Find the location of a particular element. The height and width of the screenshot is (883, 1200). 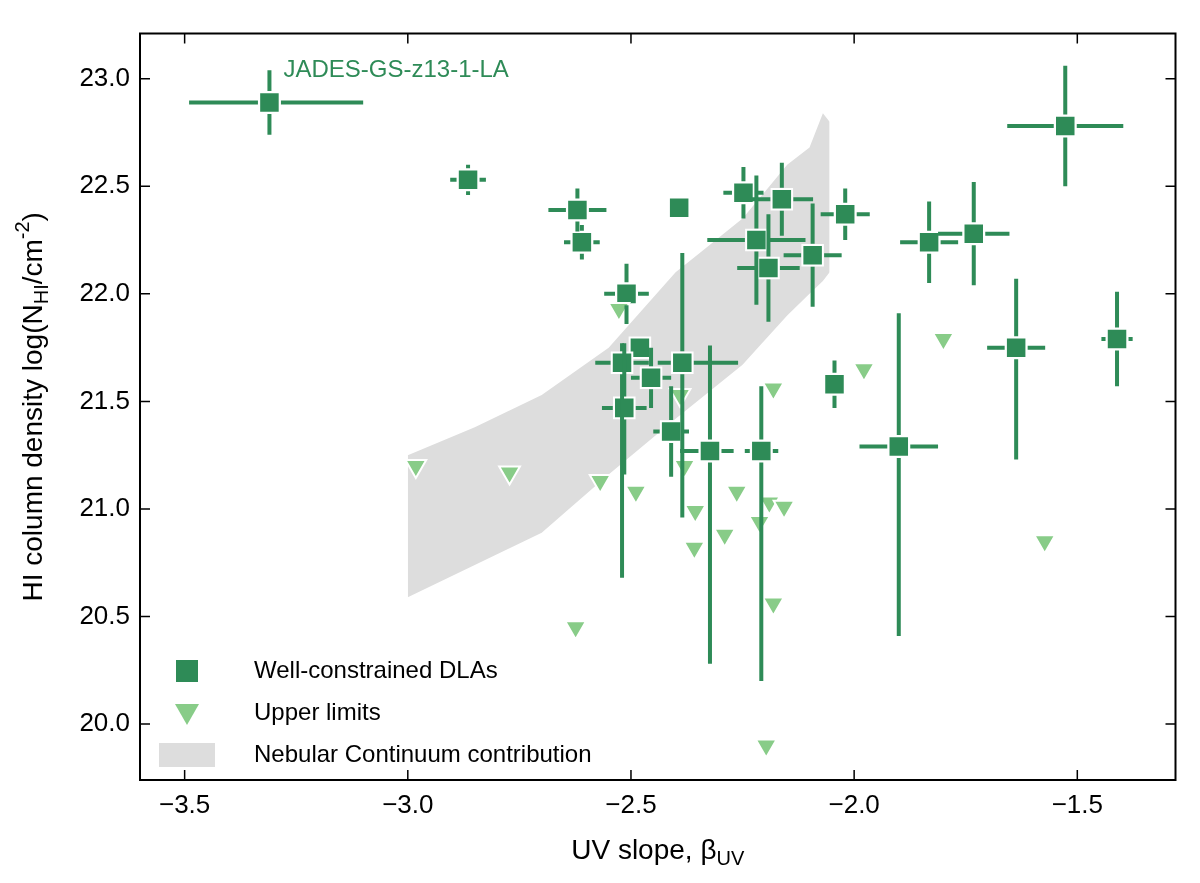

y-axis-title: HI column density log(NHI/cm-2) is located at coordinates (31, 407).